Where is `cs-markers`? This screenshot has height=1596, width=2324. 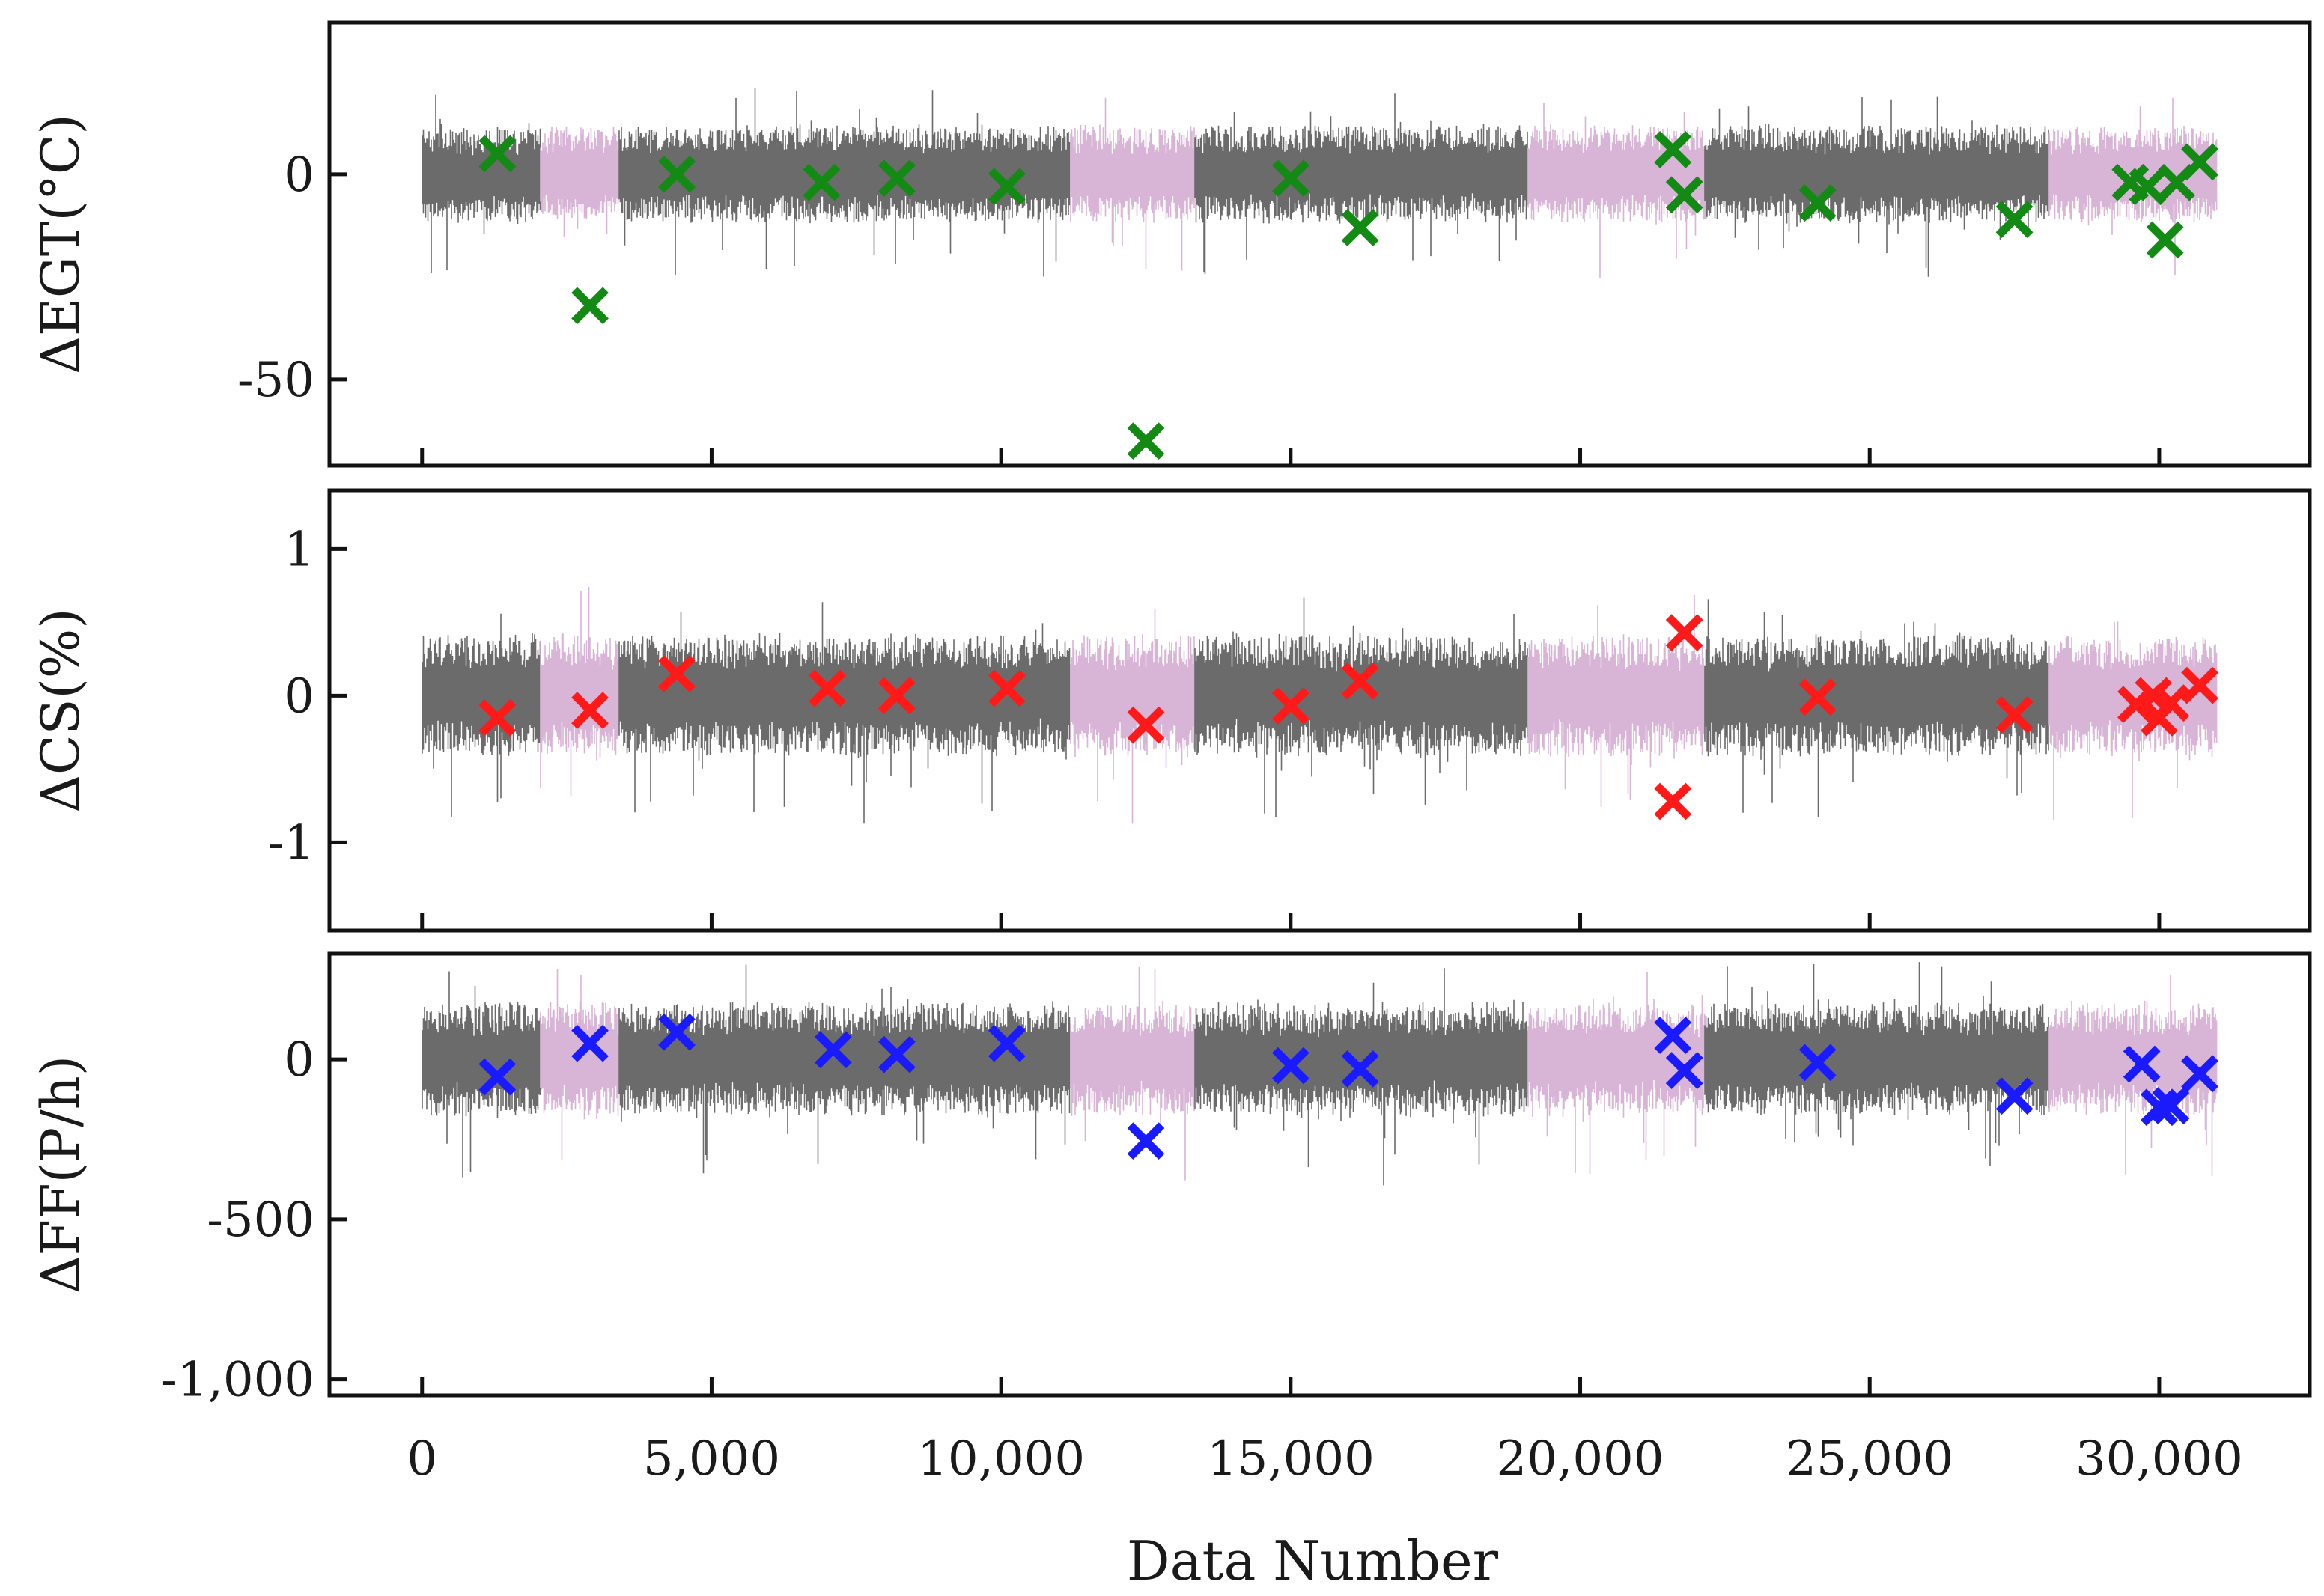 cs-markers is located at coordinates (1348, 717).